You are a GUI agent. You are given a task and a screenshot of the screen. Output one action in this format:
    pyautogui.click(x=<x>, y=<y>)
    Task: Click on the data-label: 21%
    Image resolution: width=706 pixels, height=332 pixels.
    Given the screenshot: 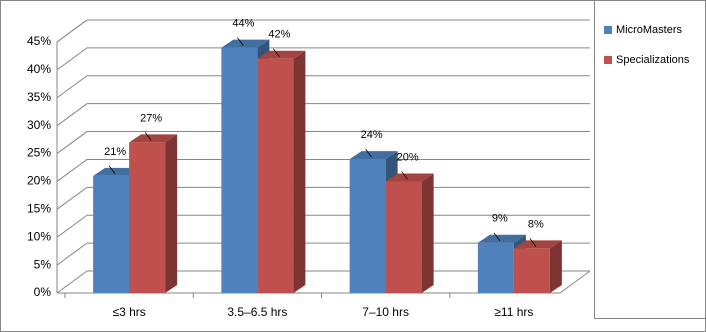 What is the action you would take?
    pyautogui.click(x=115, y=152)
    